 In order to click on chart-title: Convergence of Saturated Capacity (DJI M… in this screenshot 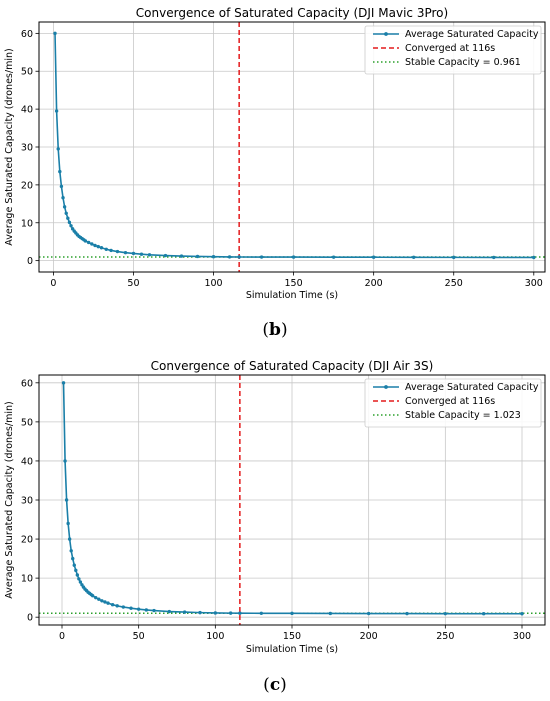, I will do `click(292, 13)`.